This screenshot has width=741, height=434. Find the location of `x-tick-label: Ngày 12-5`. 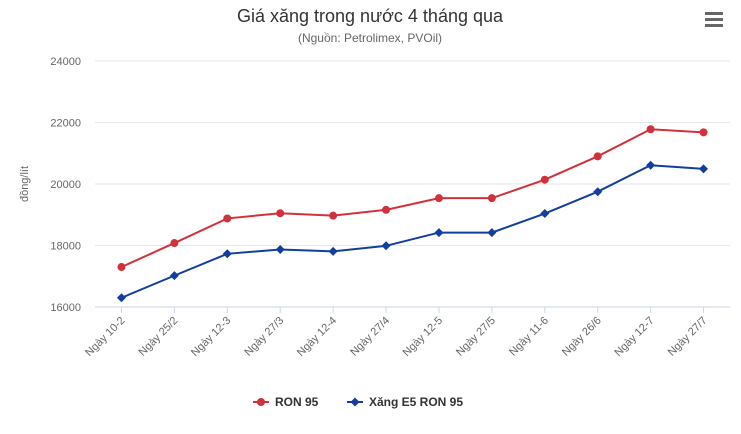

x-tick-label: Ngày 12-5 is located at coordinates (423, 337).